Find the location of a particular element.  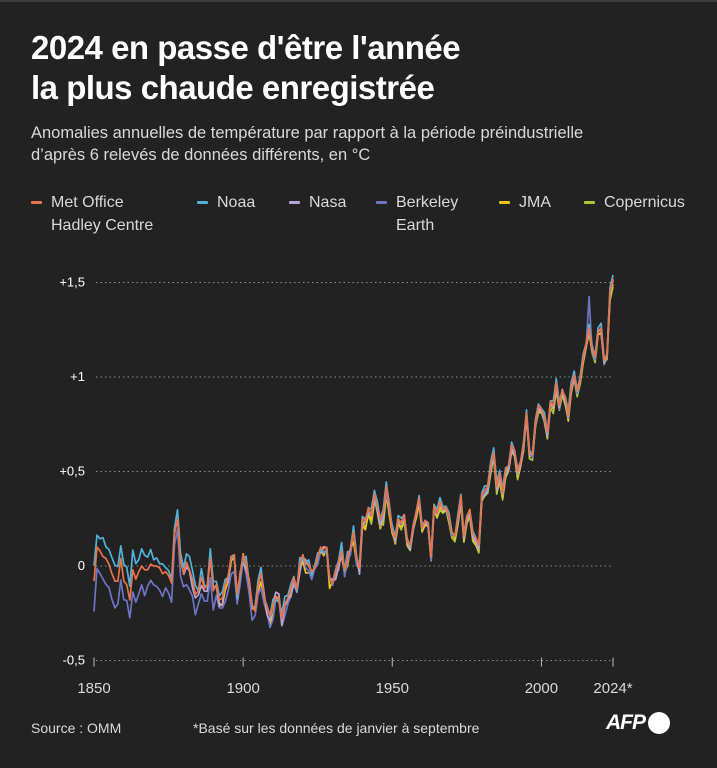

legend-swatch-berkeley is located at coordinates (381, 202).